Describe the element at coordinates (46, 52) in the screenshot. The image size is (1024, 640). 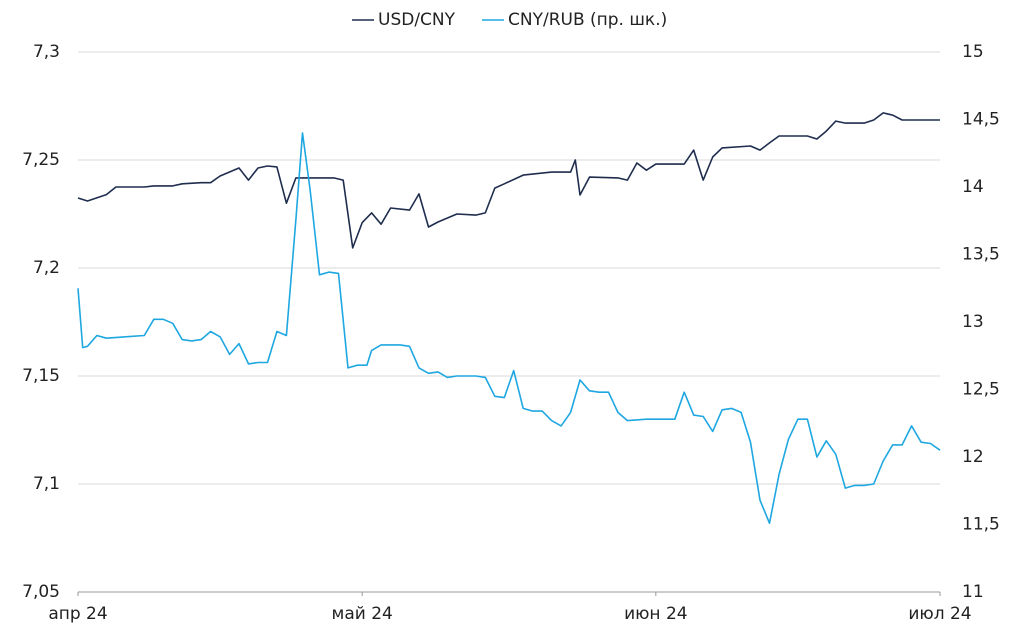
I see `y-tick-label: 7,3` at that location.